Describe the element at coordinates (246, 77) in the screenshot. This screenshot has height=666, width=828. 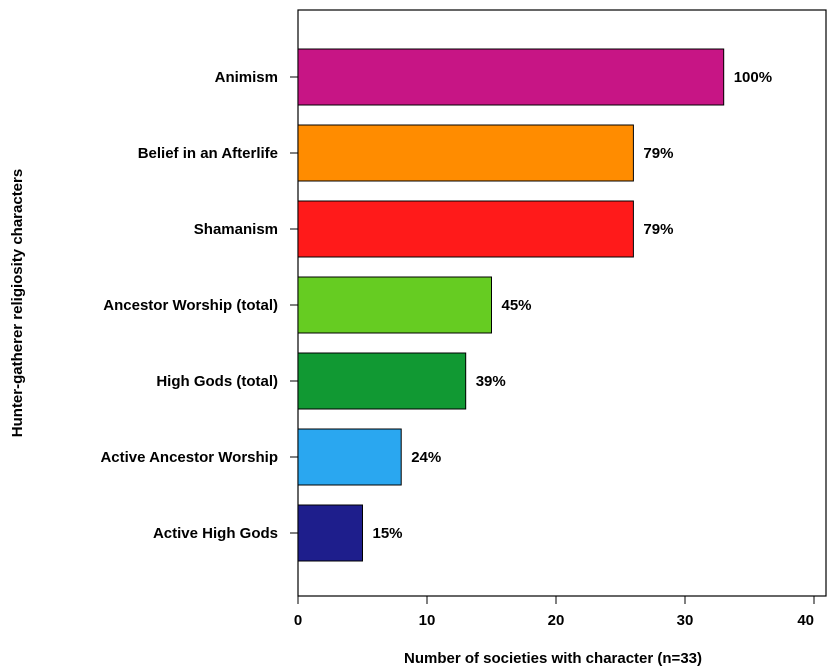
I see `category-label: Animism` at that location.